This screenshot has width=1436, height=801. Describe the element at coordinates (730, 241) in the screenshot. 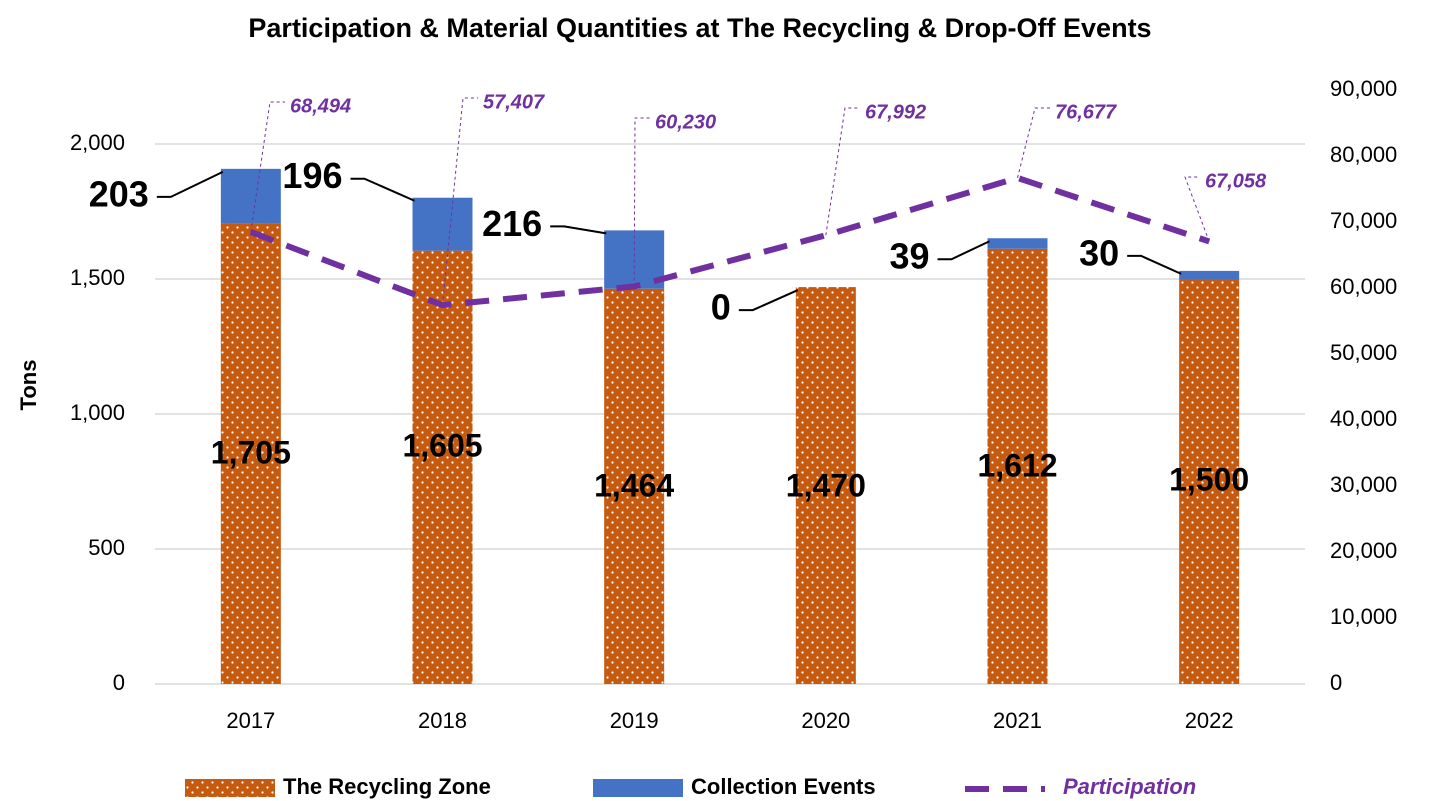

I see `line` at that location.